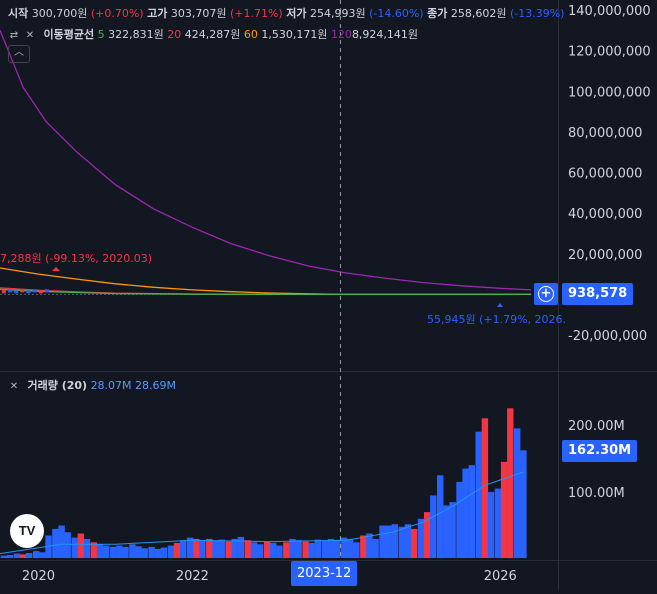 The image size is (657, 594). What do you see at coordinates (596, 493) in the screenshot?
I see `volume-tick-label: 100.00M` at bounding box center [596, 493].